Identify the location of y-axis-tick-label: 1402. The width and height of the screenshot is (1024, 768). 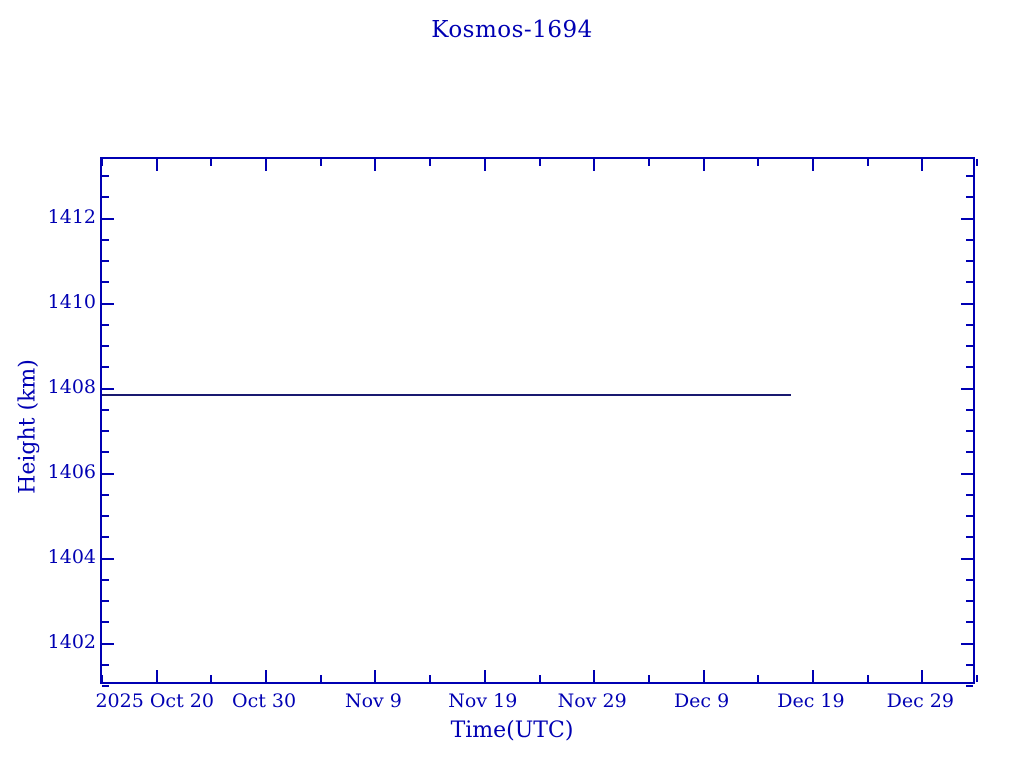
(71, 641).